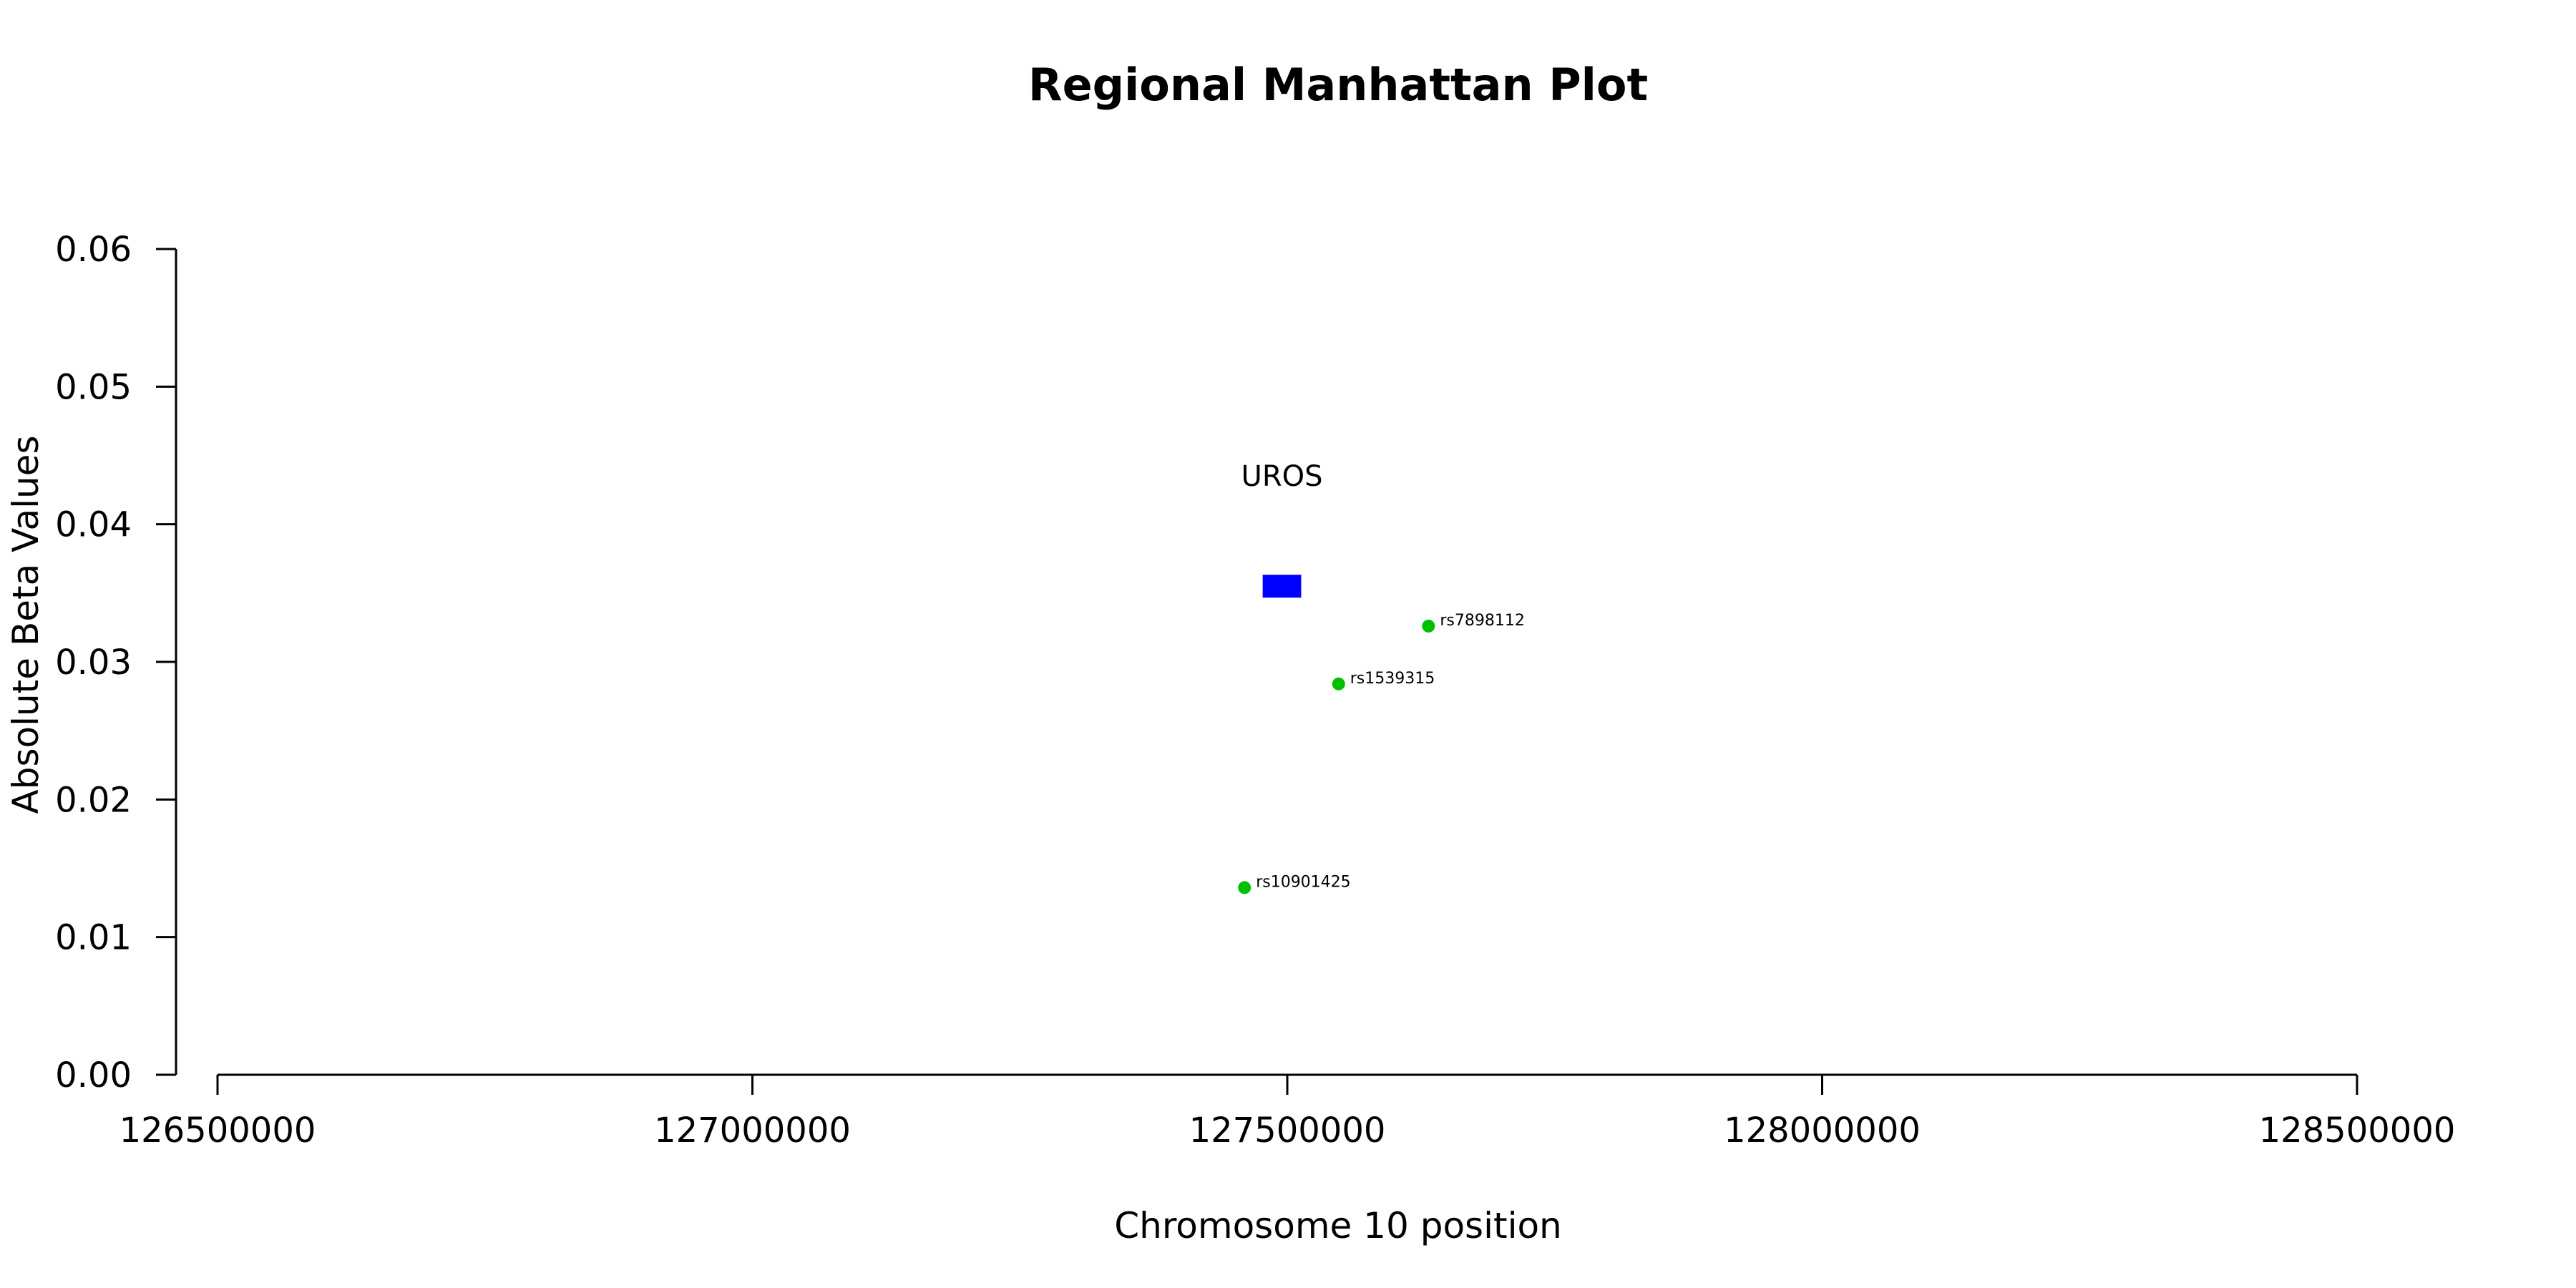 This screenshot has width=2576, height=1288. What do you see at coordinates (1287, 1131) in the screenshot?
I see `x-tick-label: 127500000` at bounding box center [1287, 1131].